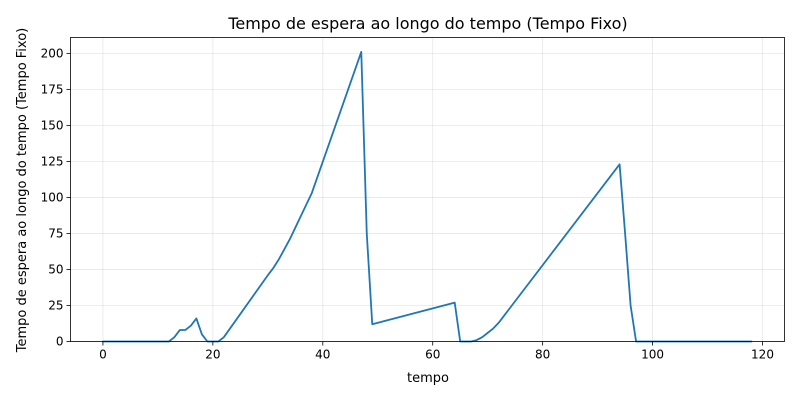 The image size is (800, 400). What do you see at coordinates (428, 378) in the screenshot?
I see `x-axis-label: tempo` at bounding box center [428, 378].